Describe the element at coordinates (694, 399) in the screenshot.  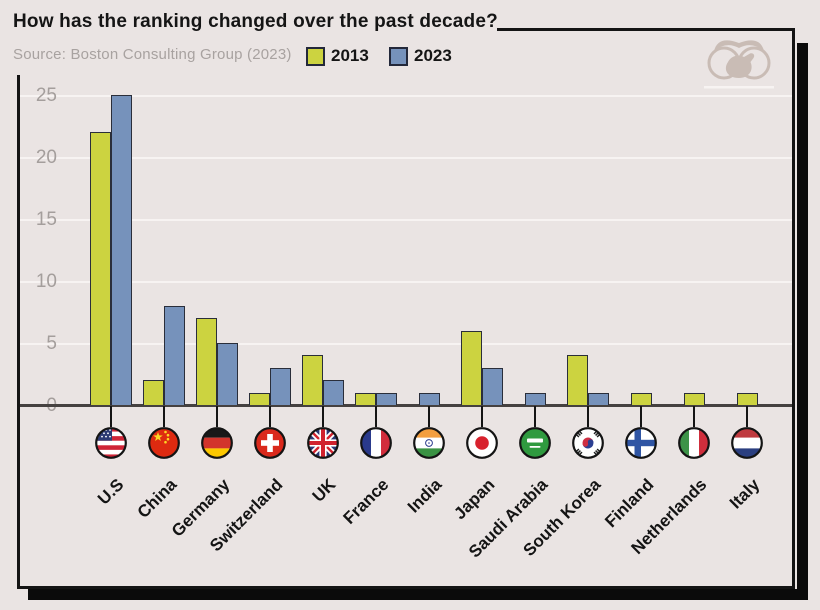
I see `bar-netherlands-2013` at that location.